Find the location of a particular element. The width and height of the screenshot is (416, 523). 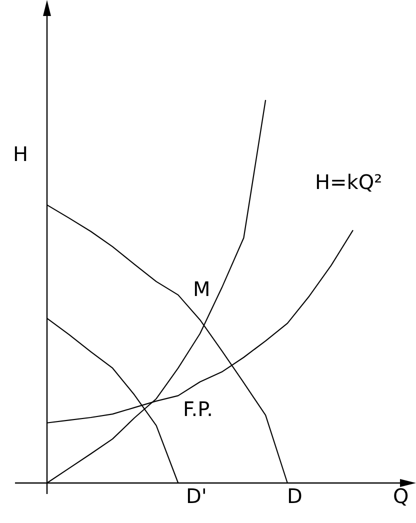

text: D' is located at coordinates (196, 496).